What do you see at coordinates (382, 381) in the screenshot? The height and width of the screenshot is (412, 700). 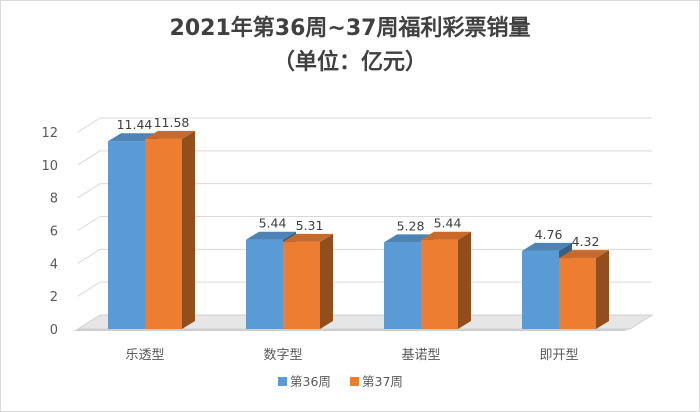 I see `legend-label: 第37周` at bounding box center [382, 381].